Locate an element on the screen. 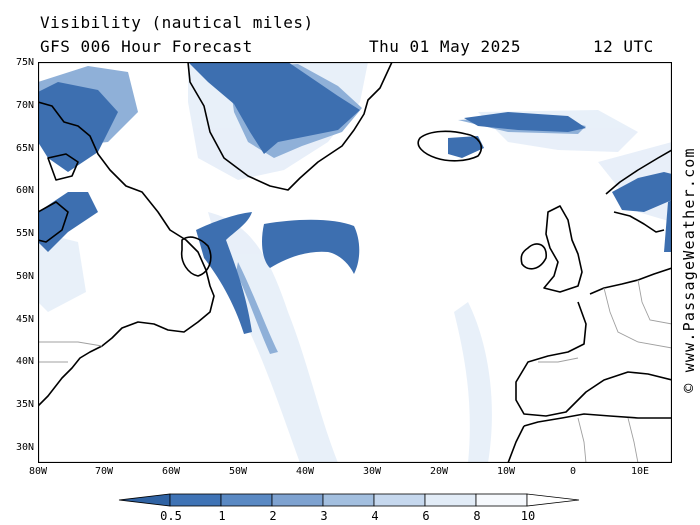  lon-label-60w: 60W is located at coordinates (171, 471).